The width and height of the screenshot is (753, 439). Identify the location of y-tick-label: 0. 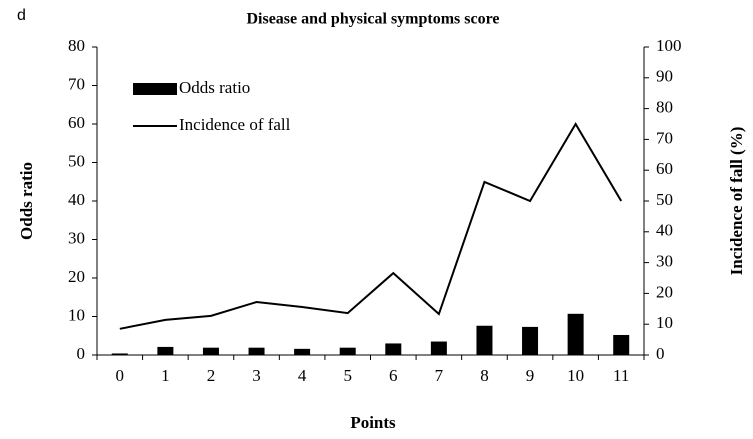
(81, 353).